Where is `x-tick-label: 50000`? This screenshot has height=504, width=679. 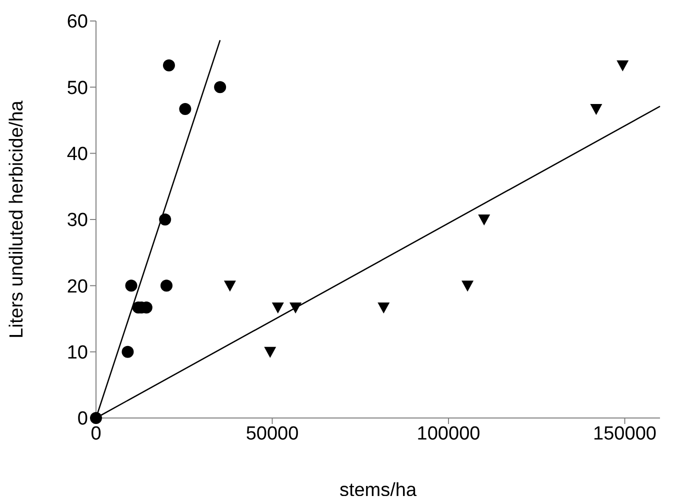 x-tick-label: 50000 is located at coordinates (272, 433).